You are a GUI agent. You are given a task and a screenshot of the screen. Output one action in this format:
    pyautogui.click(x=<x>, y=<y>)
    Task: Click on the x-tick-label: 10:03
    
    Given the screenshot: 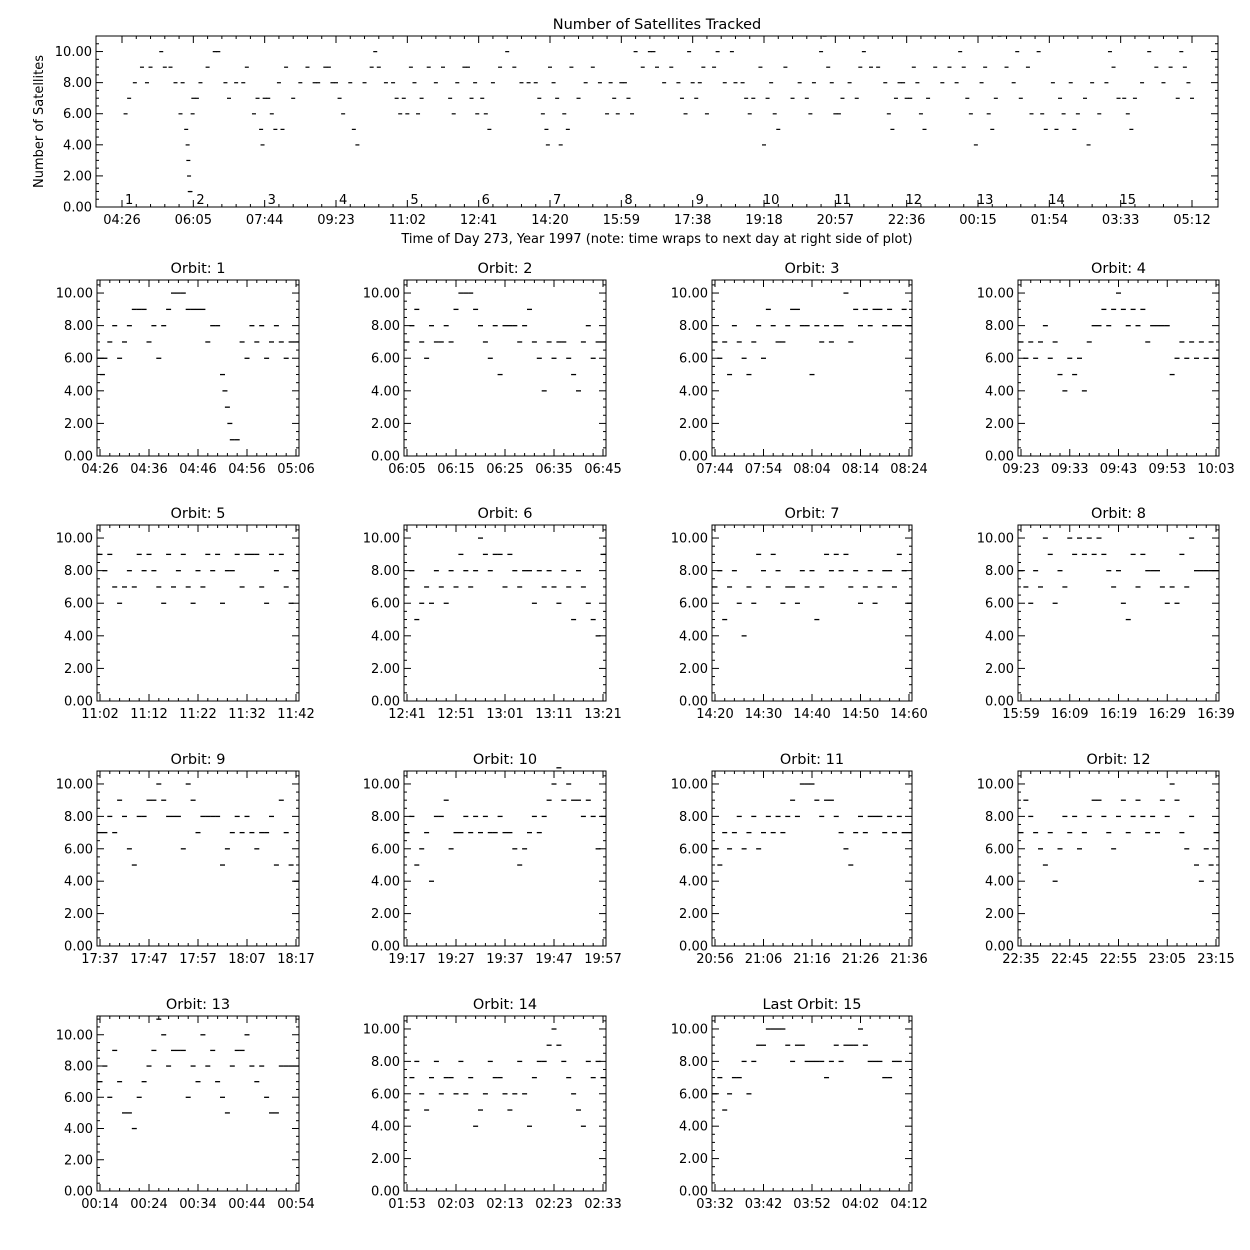 What is the action you would take?
    pyautogui.click(x=1215, y=469)
    